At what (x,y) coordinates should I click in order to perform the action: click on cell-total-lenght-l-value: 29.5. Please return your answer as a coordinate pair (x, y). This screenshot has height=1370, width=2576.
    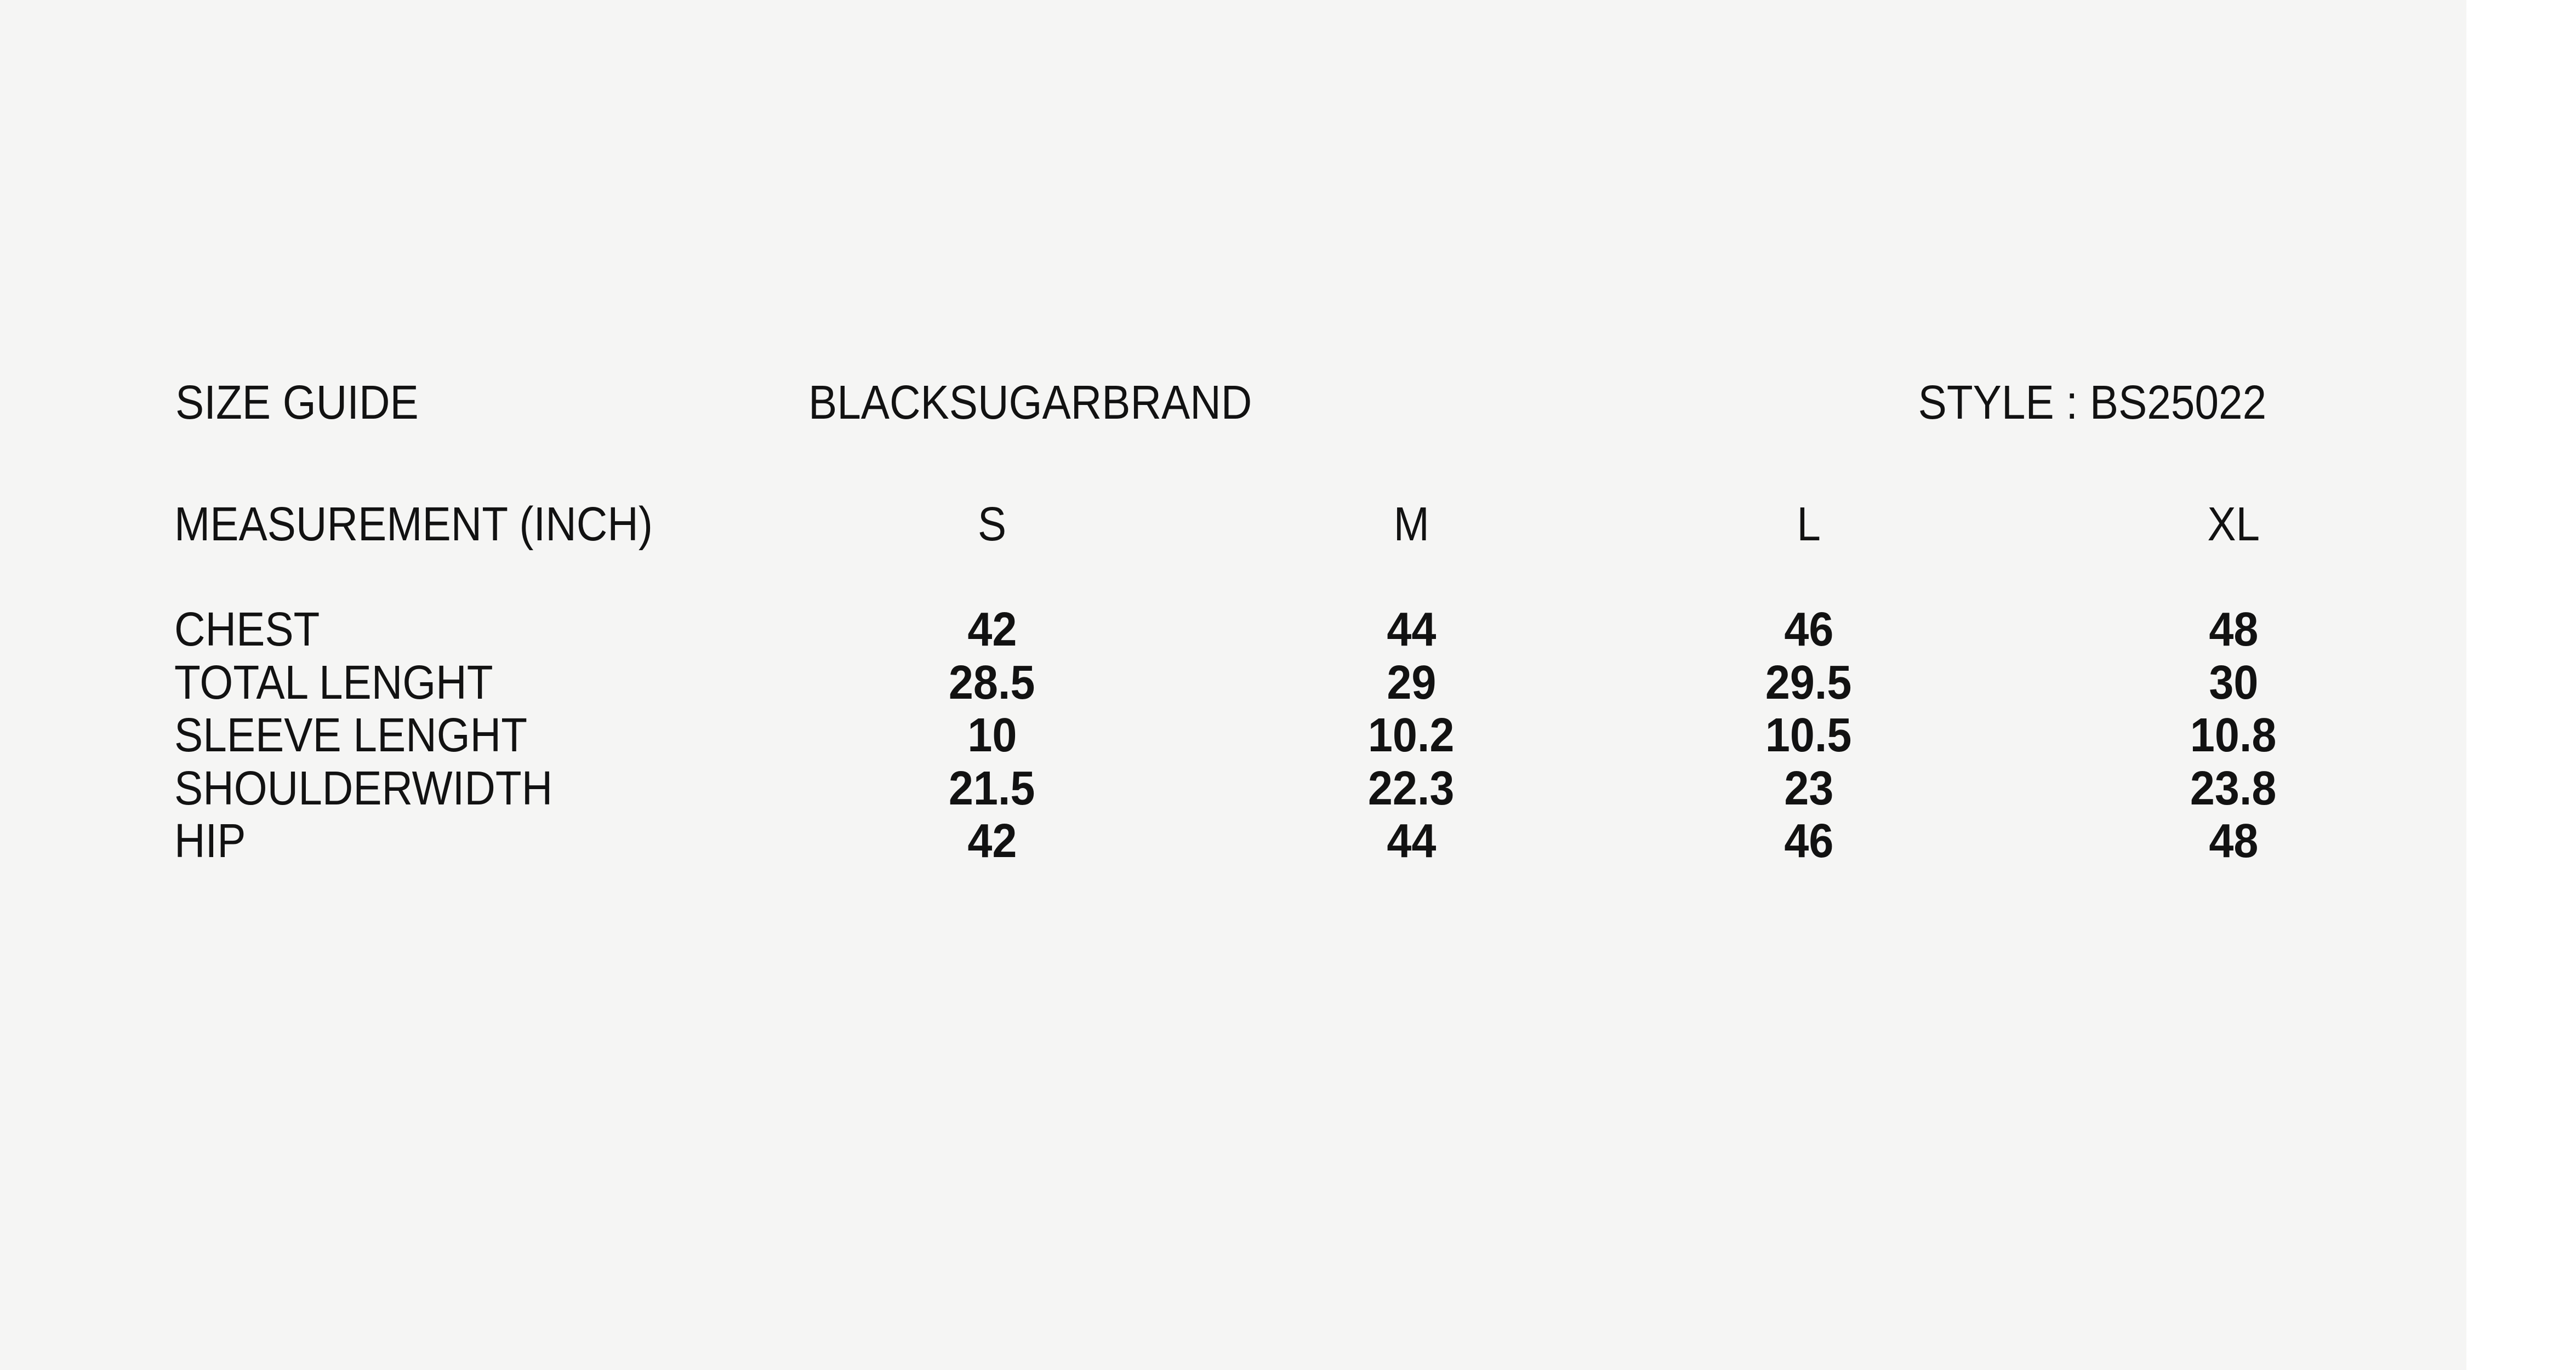
    Looking at the image, I should click on (1808, 683).